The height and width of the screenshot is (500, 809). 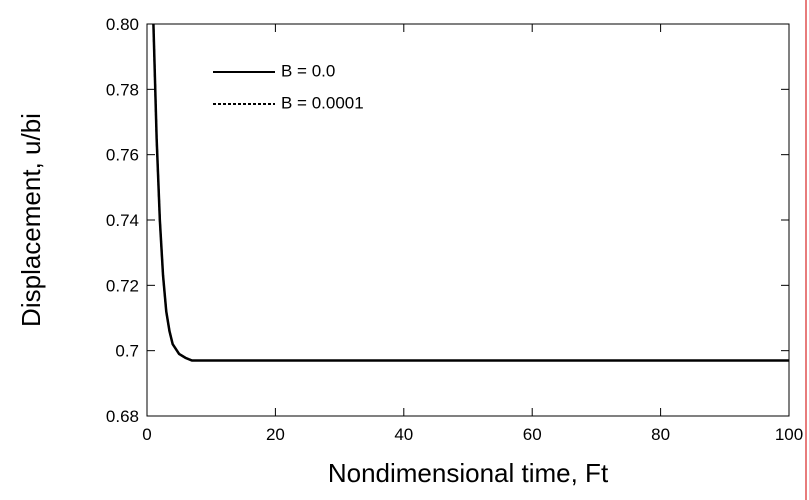 I want to click on x-tick-label: 80, so click(x=660, y=434).